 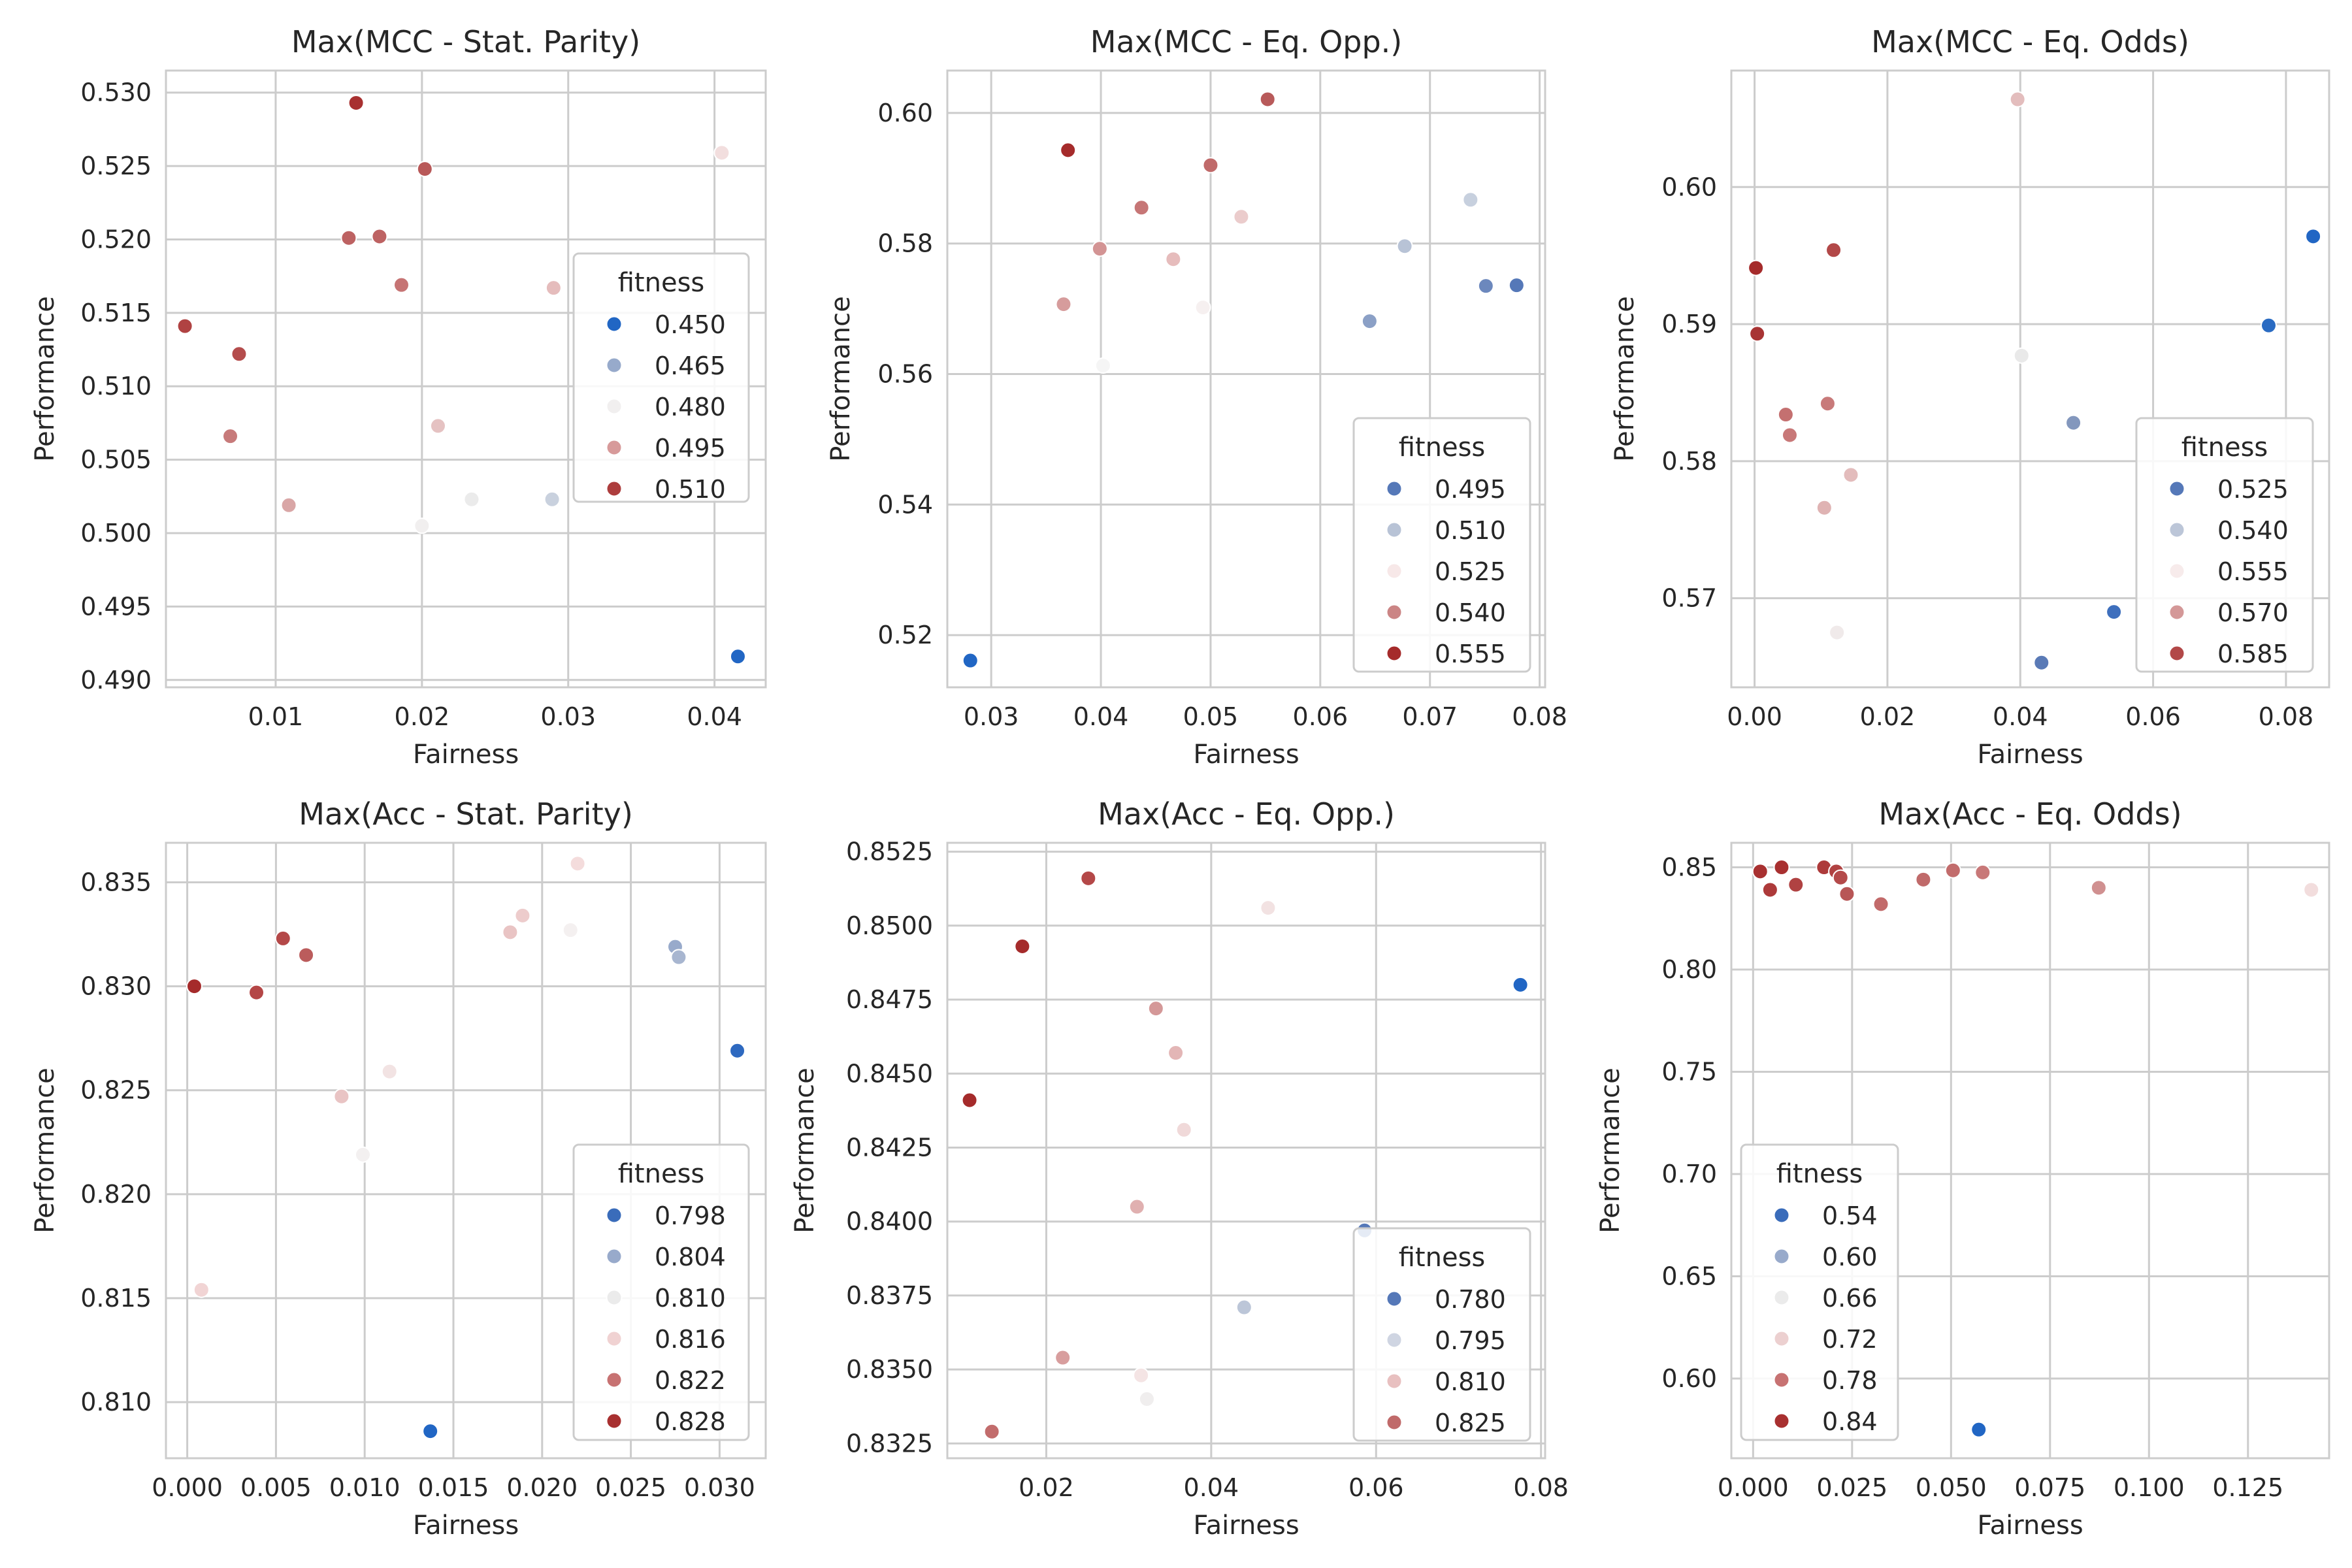 What do you see at coordinates (1046, 1487) in the screenshot?
I see `x-tick-label: 0.02` at bounding box center [1046, 1487].